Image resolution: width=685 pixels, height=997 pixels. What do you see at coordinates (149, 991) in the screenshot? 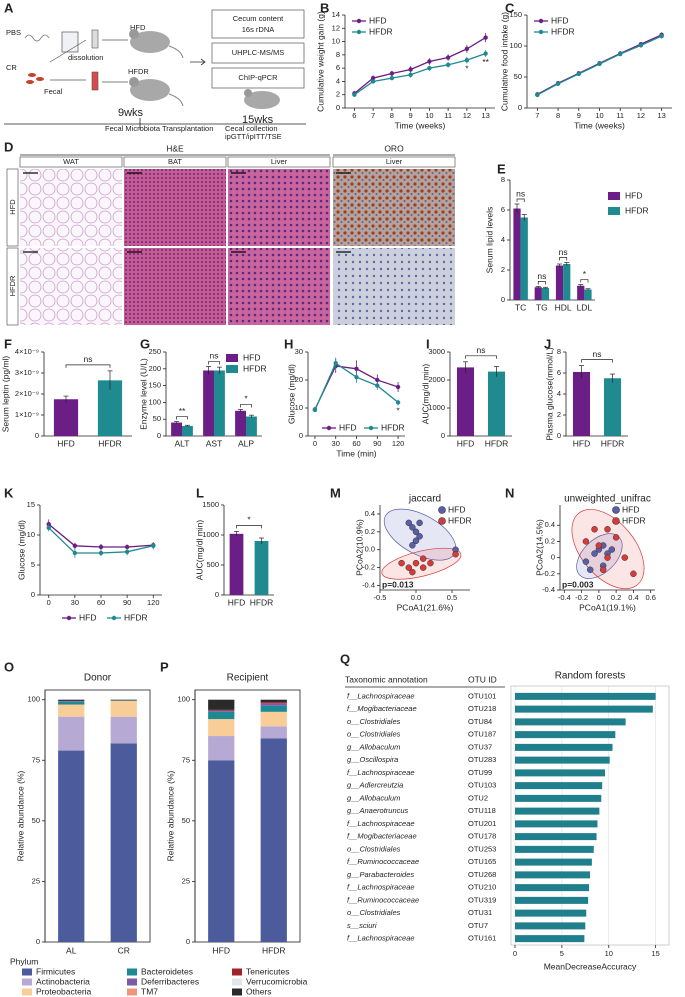
I see `legend-label: TM7` at bounding box center [149, 991].